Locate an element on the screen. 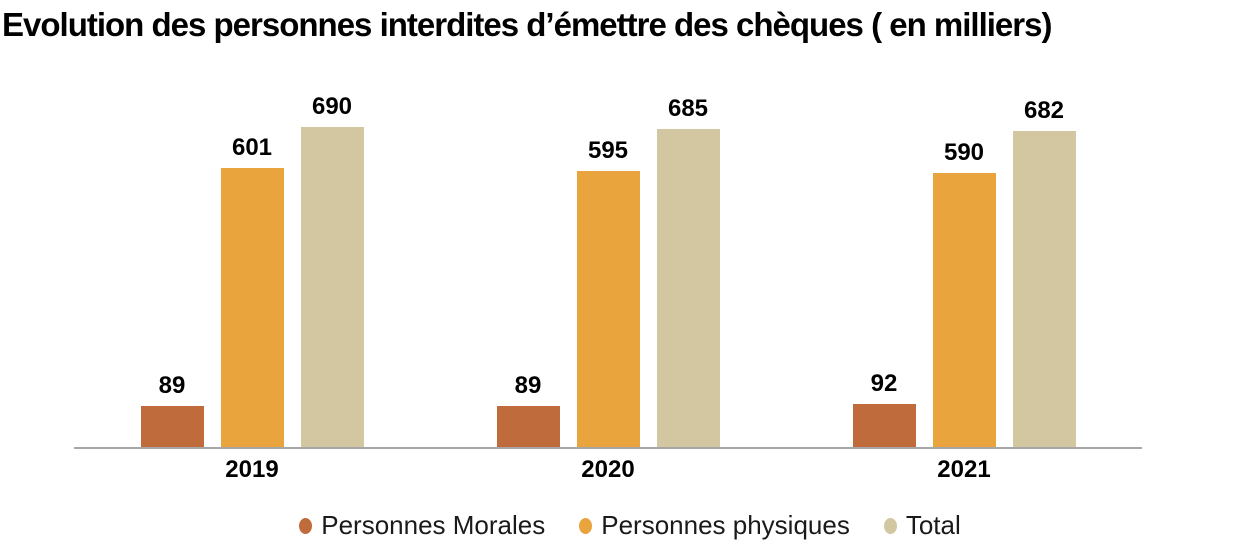 The image size is (1260, 560). bar-col-personnes-morales-2019: 89 is located at coordinates (172, 409).